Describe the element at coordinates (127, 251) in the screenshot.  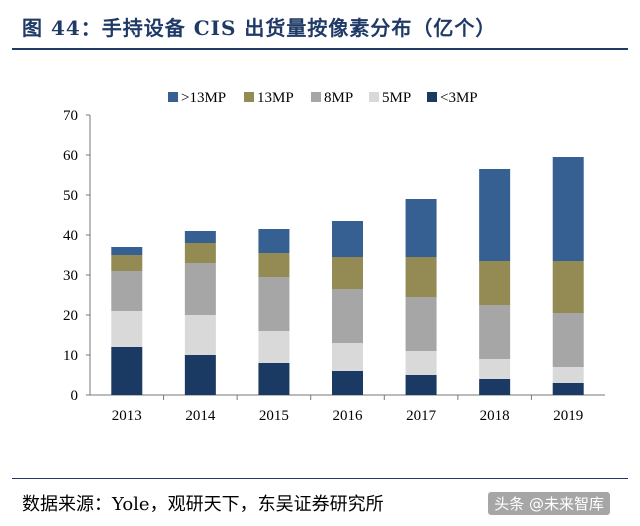
I see `bar-segment-gt13mp-2013` at that location.